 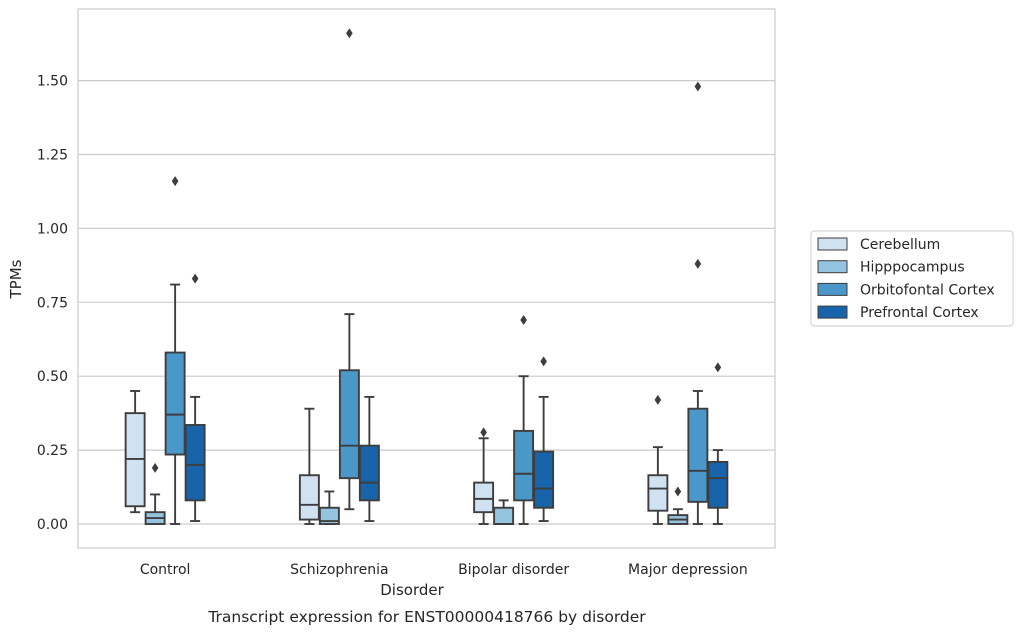 What do you see at coordinates (16, 279) in the screenshot?
I see `y-axis-title: TPMs` at bounding box center [16, 279].